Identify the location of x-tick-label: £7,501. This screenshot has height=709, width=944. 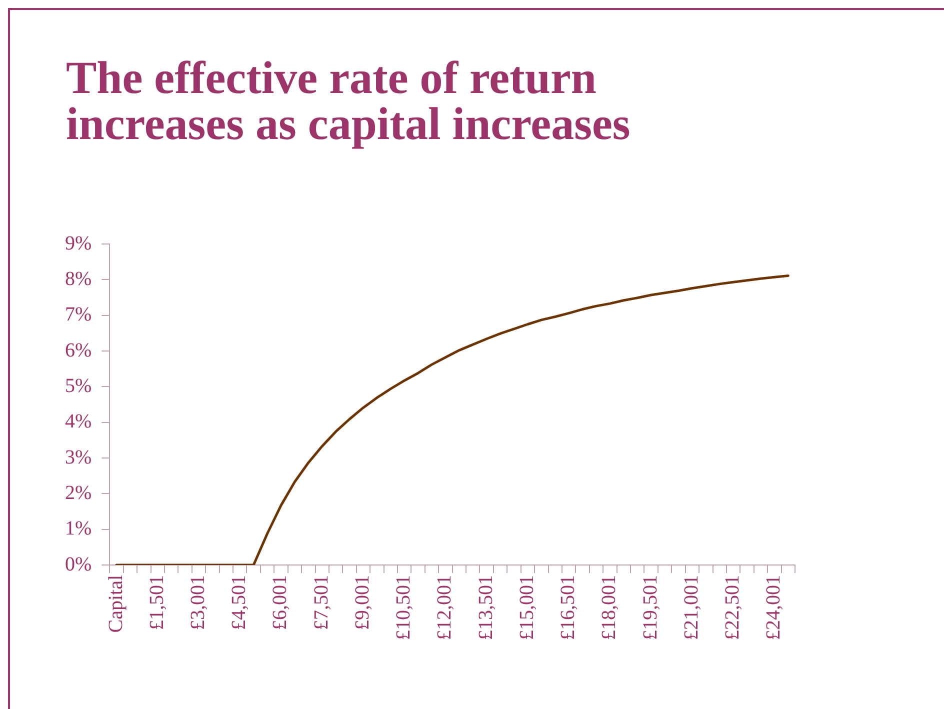
(321, 602).